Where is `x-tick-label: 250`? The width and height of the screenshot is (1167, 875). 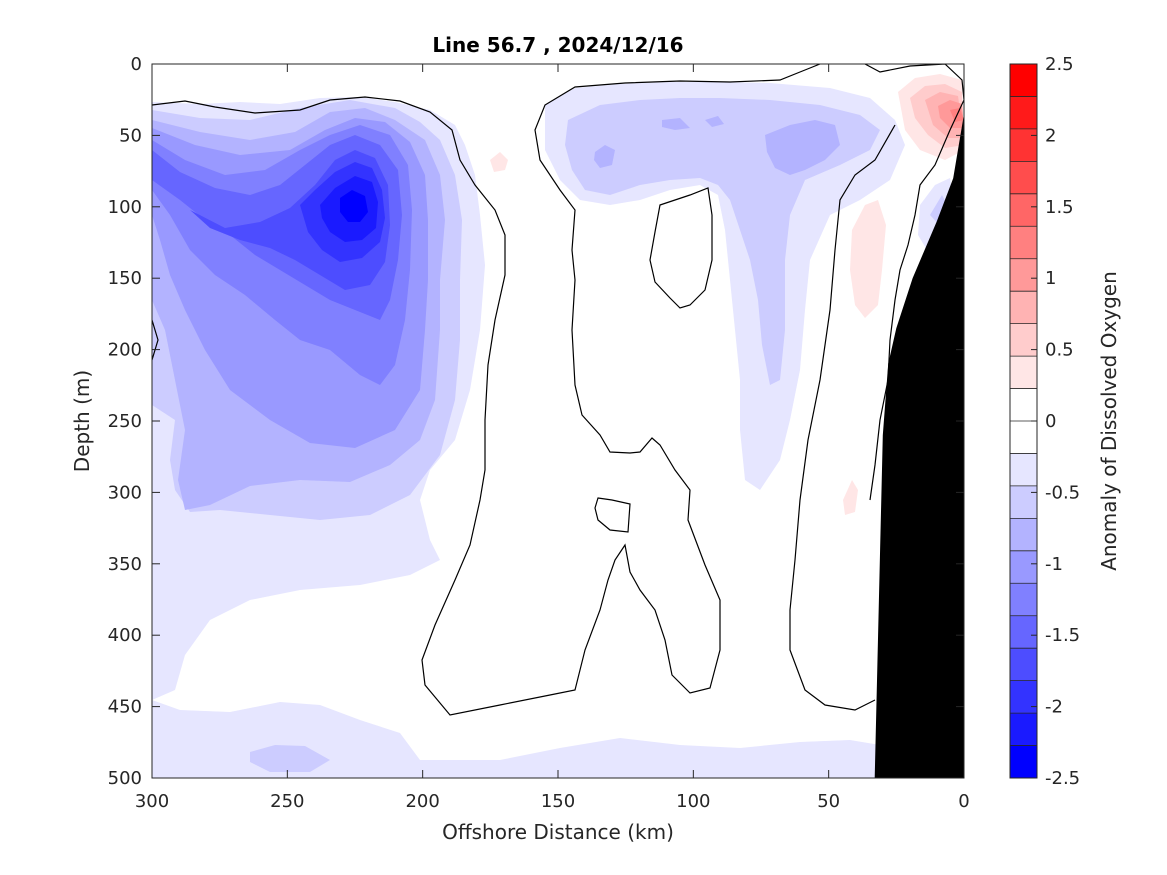
x-tick-label: 250 is located at coordinates (287, 801).